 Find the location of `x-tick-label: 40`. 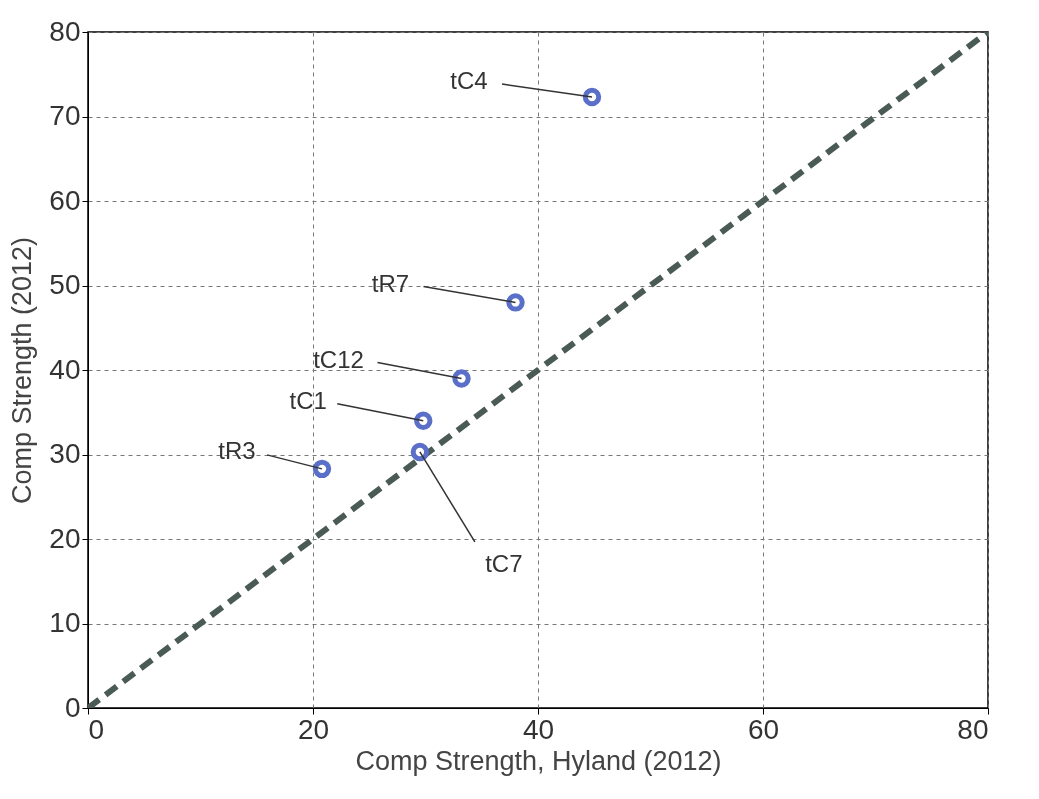

x-tick-label: 40 is located at coordinates (538, 729).